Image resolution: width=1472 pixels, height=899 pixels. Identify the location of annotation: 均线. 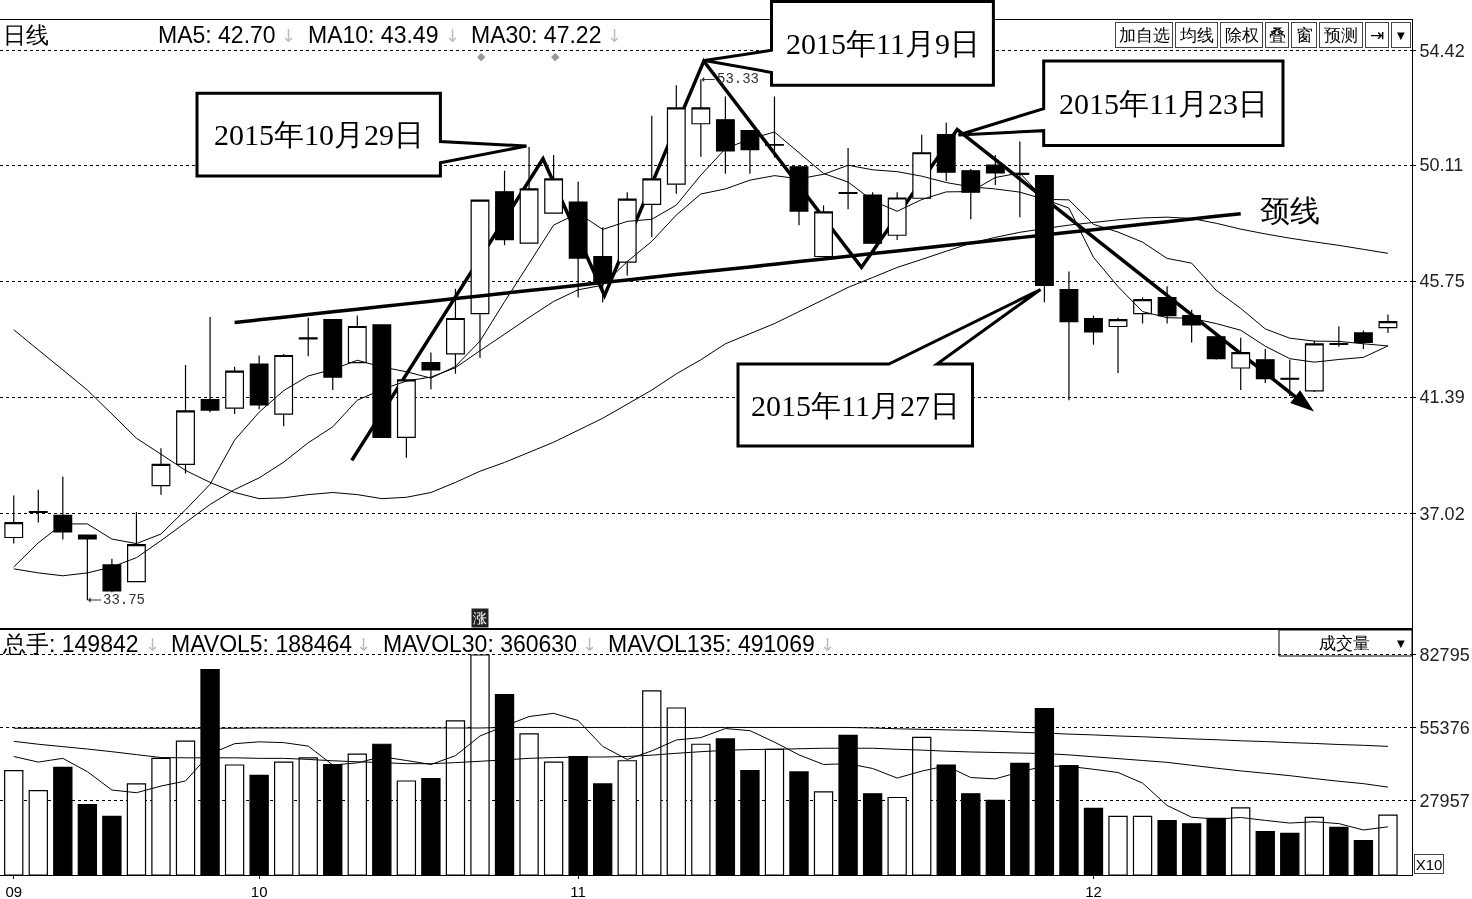
(1196, 35).